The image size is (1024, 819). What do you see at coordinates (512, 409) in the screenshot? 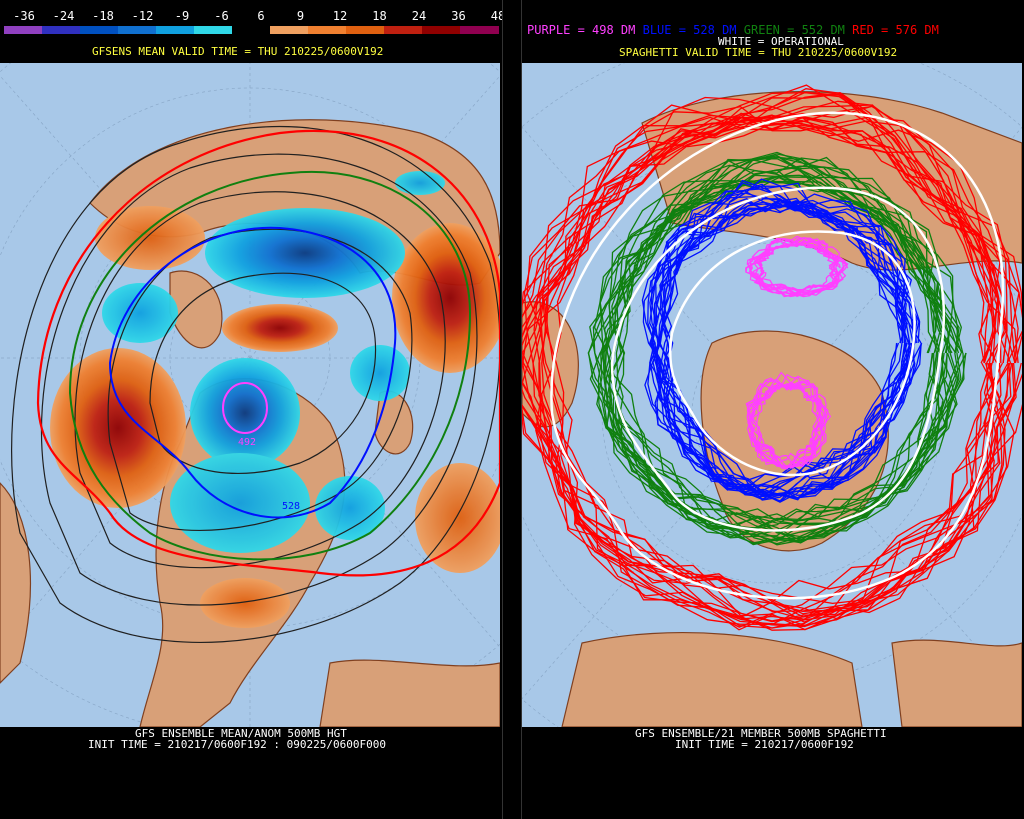
I see `panel-divider` at bounding box center [512, 409].